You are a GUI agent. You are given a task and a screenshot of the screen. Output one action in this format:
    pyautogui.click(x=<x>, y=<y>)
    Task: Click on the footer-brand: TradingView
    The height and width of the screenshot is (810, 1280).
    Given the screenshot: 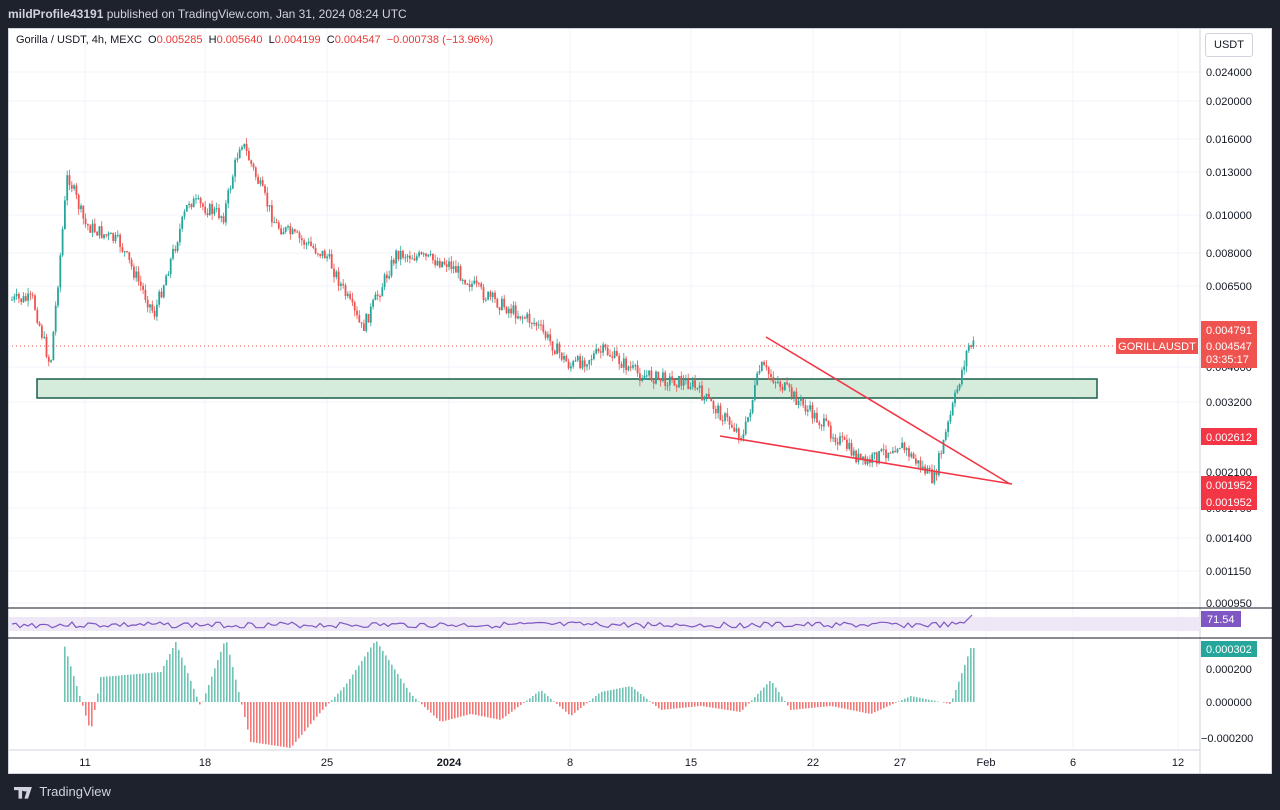 What is the action you would take?
    pyautogui.click(x=75, y=791)
    